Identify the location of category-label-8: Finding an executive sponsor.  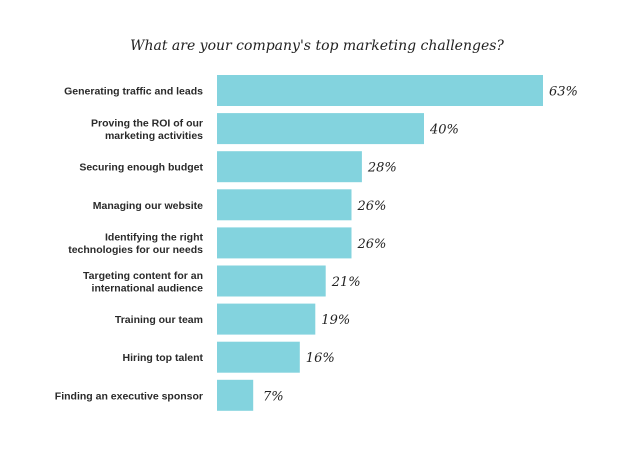
(129, 396).